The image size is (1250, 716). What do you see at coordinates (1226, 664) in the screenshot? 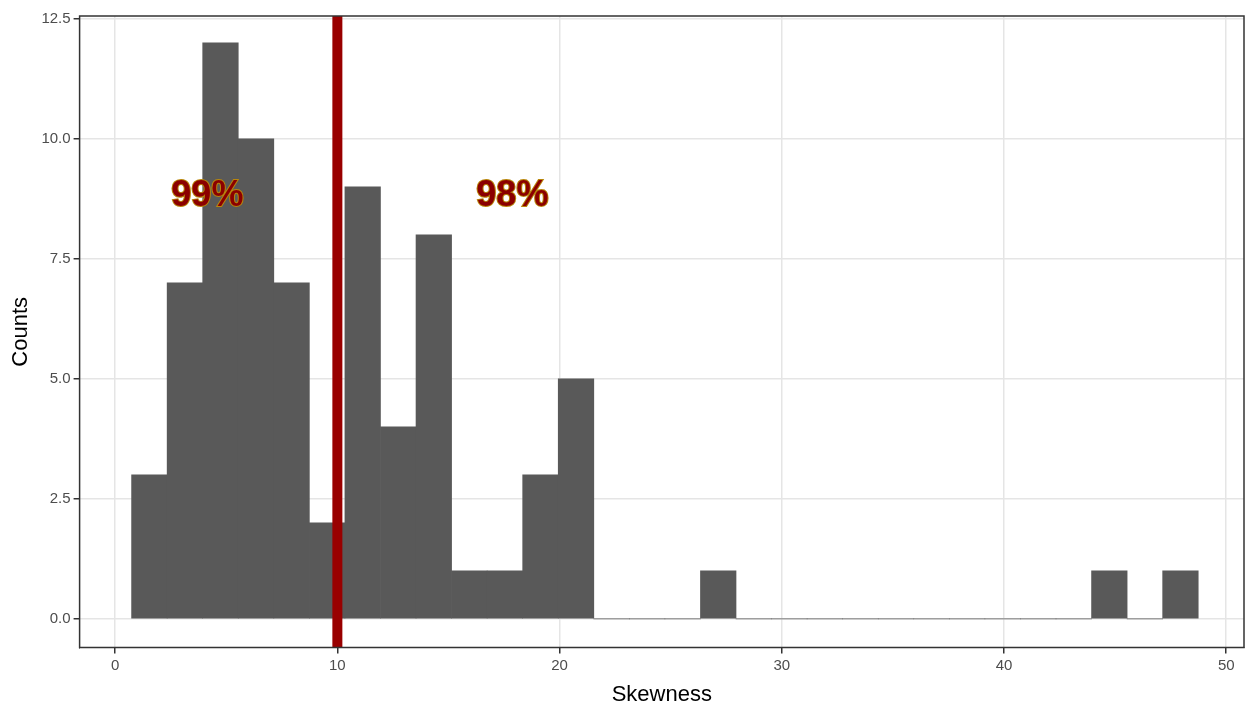
I see `x-tick-label: 50` at bounding box center [1226, 664].